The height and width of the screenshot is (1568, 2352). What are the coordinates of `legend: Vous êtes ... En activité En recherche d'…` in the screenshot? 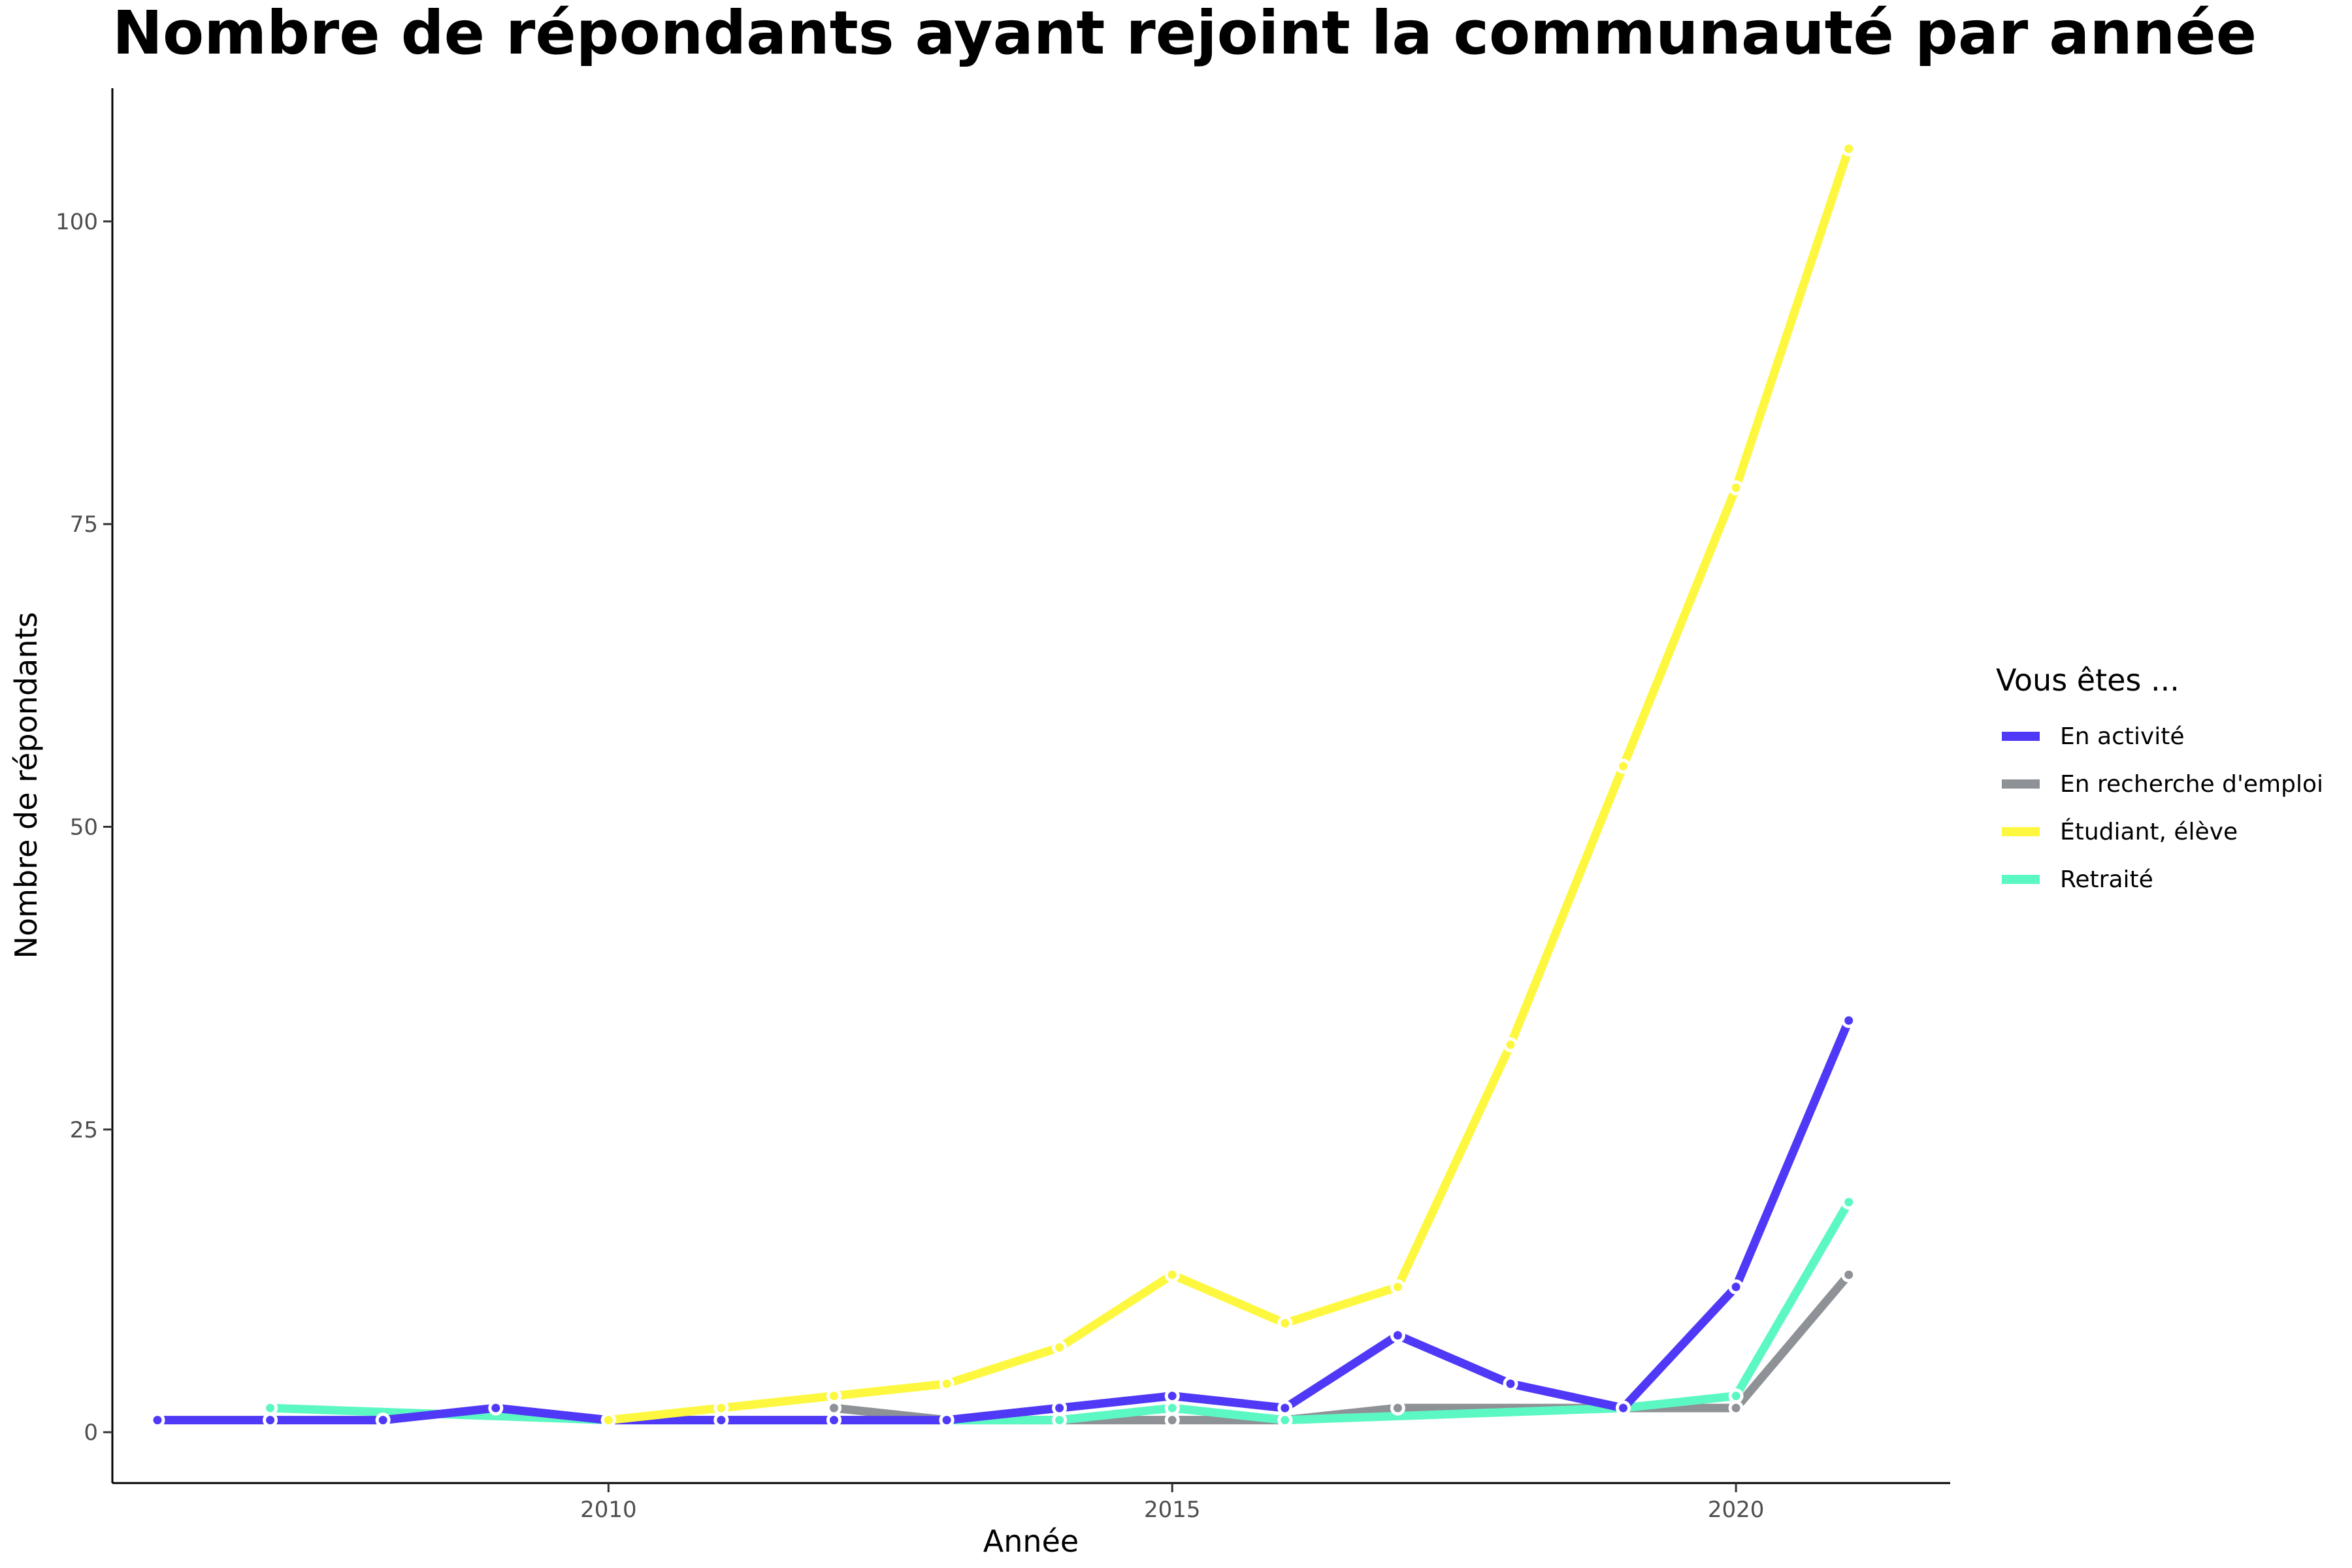 It's located at (2159, 777).